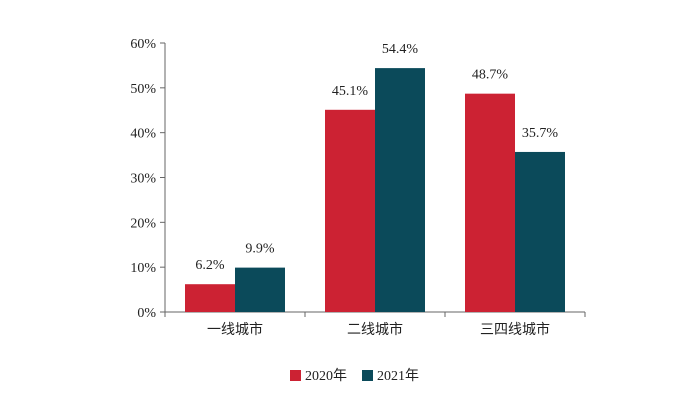  What do you see at coordinates (146, 313) in the screenshot?
I see `y-tick-label: 0%` at bounding box center [146, 313].